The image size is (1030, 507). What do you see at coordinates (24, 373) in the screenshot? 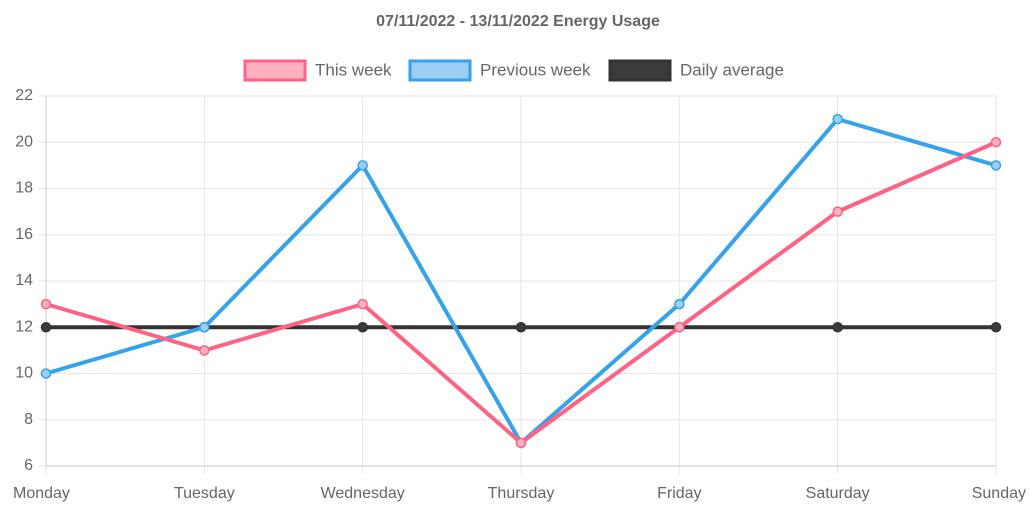
I see `y-tick-label: 10` at bounding box center [24, 373].